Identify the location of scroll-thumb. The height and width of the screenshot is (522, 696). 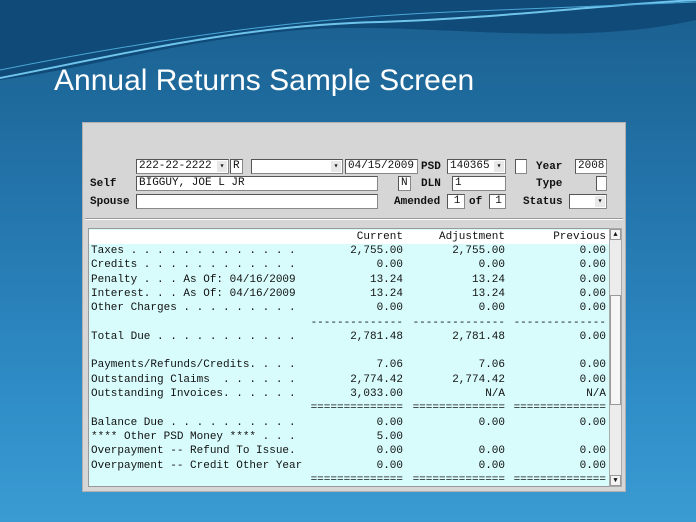
(615, 350).